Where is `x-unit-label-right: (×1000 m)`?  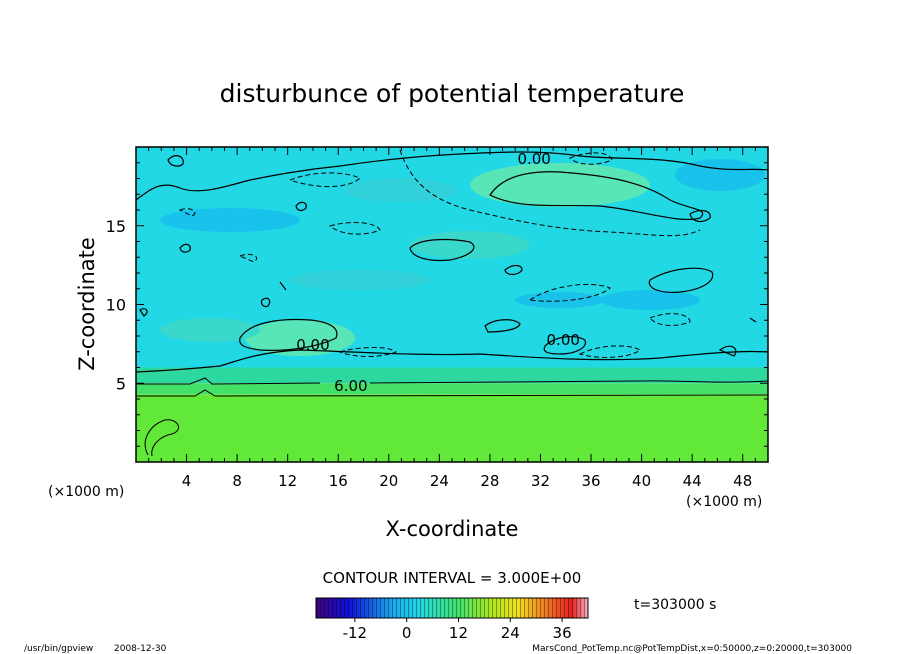 x-unit-label-right: (×1000 m) is located at coordinates (724, 502).